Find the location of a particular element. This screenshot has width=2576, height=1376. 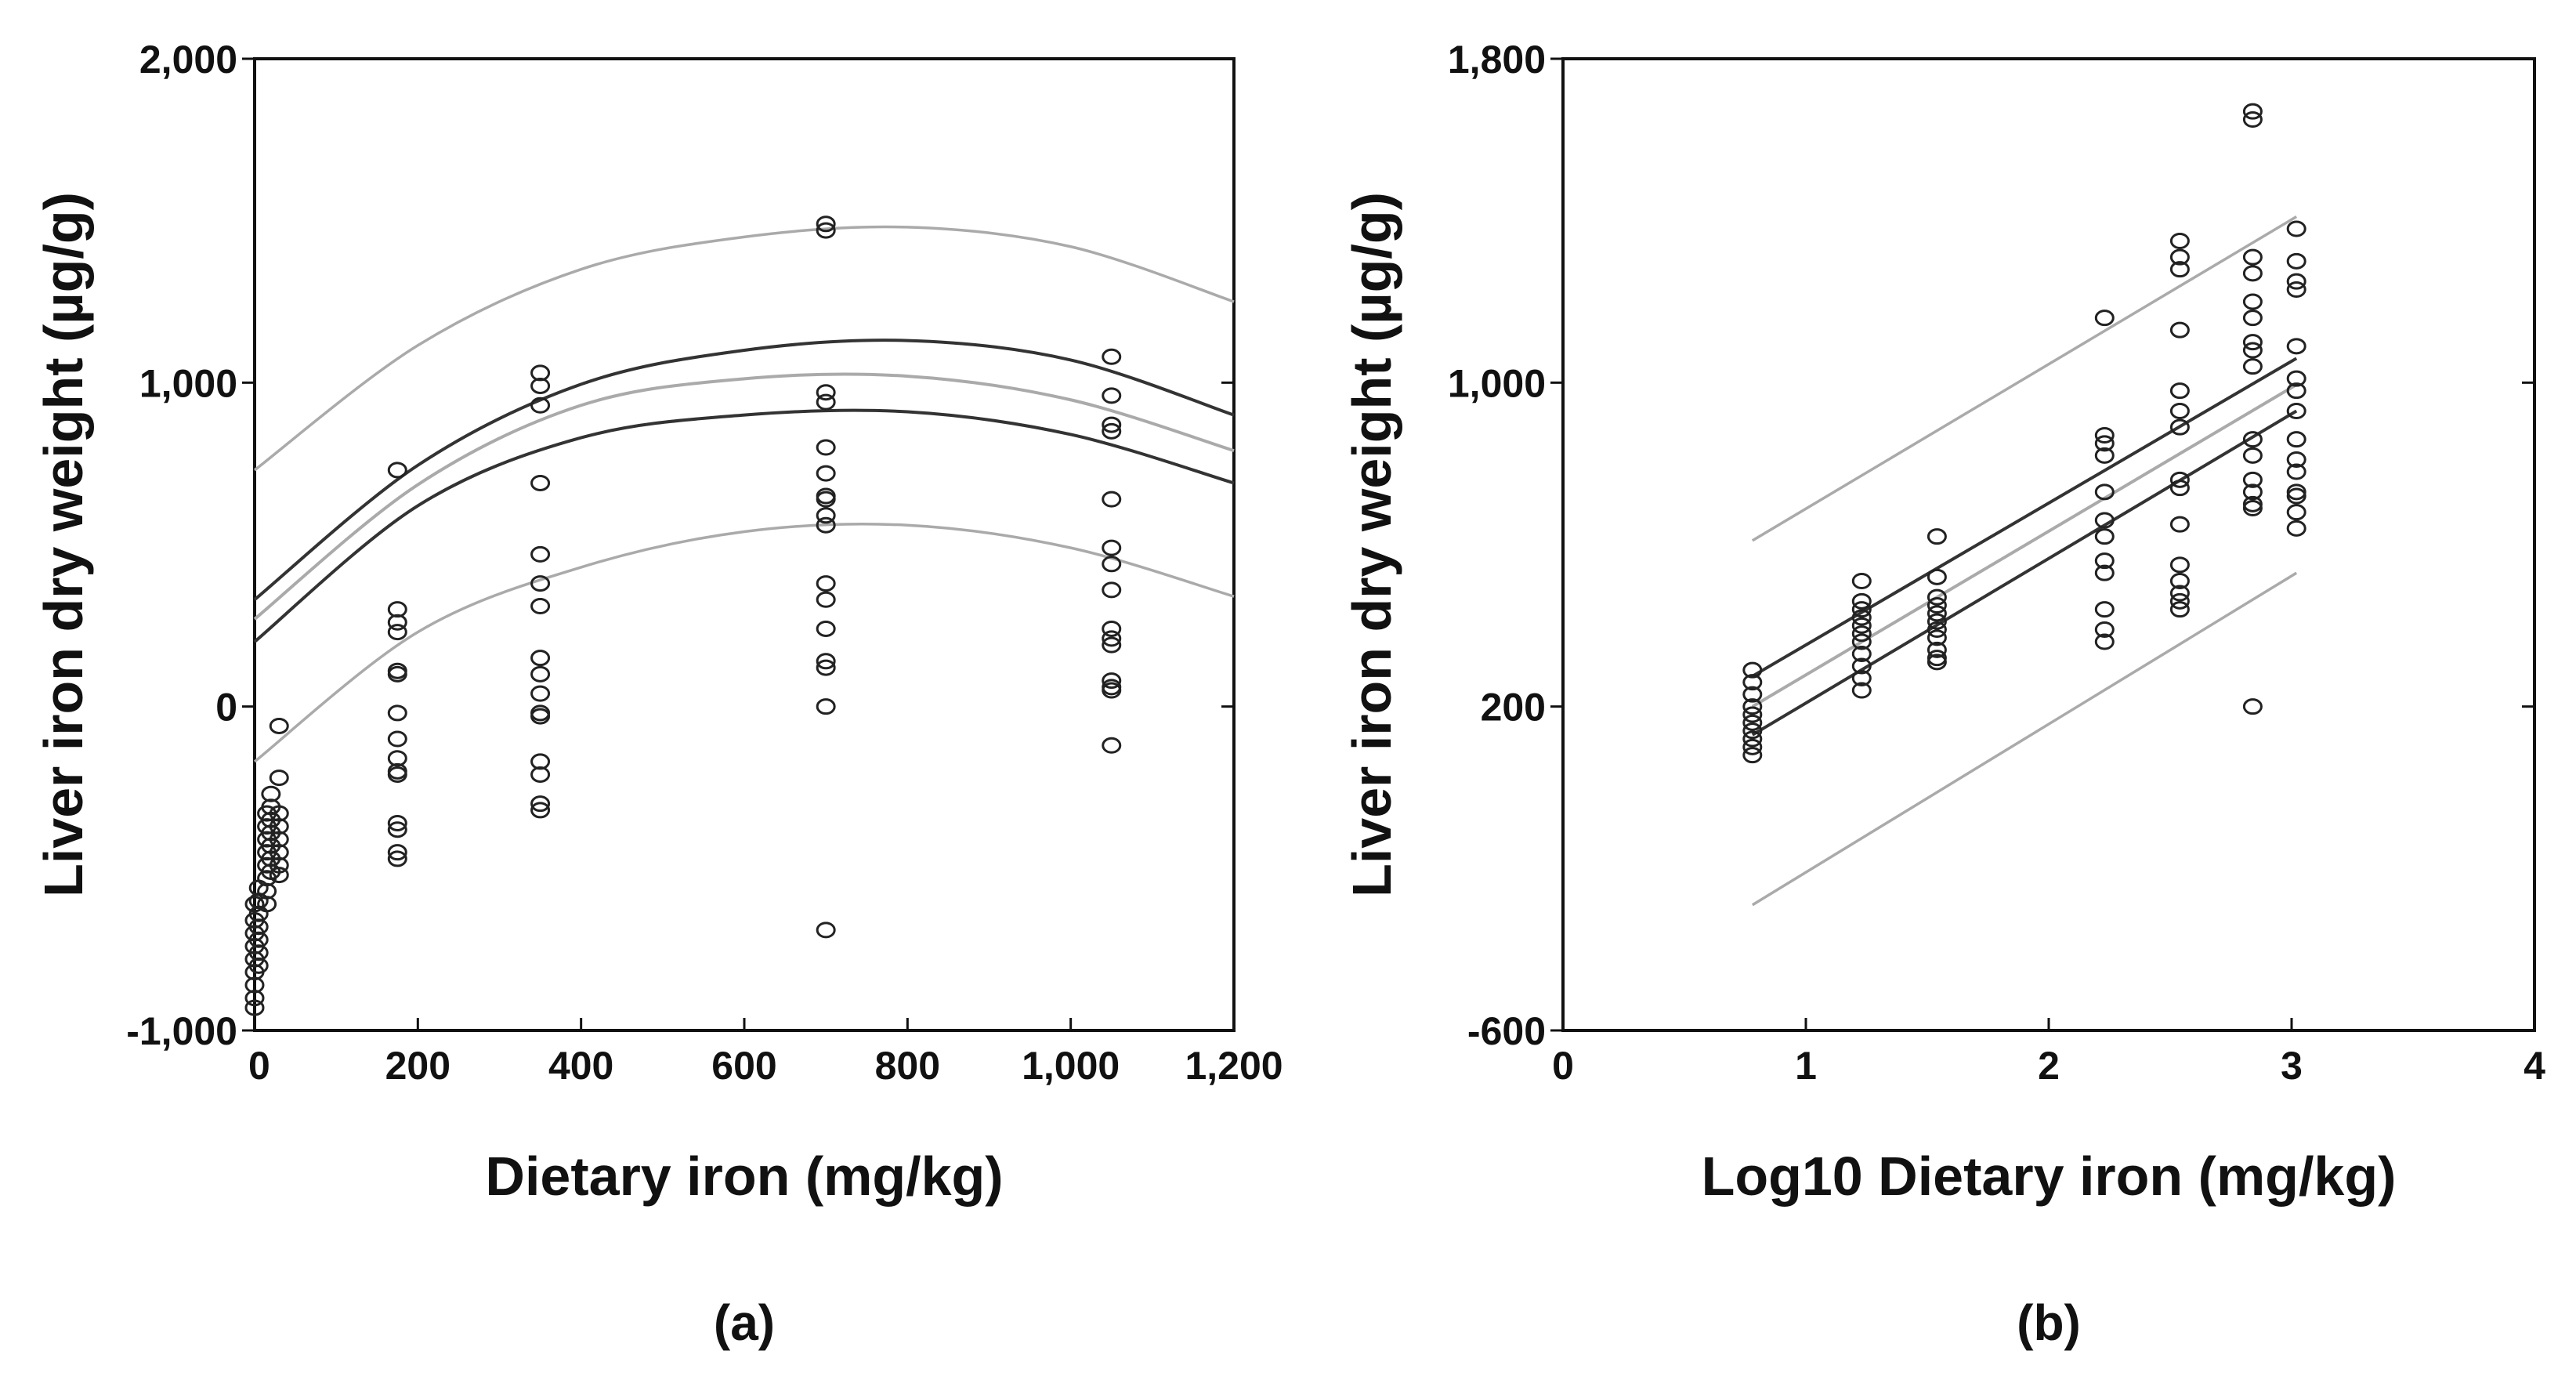

fit-curves-a is located at coordinates (744, 494).